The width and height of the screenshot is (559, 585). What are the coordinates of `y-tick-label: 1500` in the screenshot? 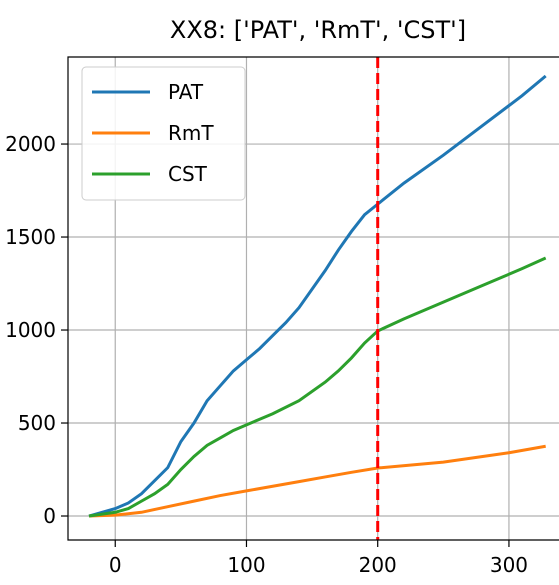 It's located at (30, 237).